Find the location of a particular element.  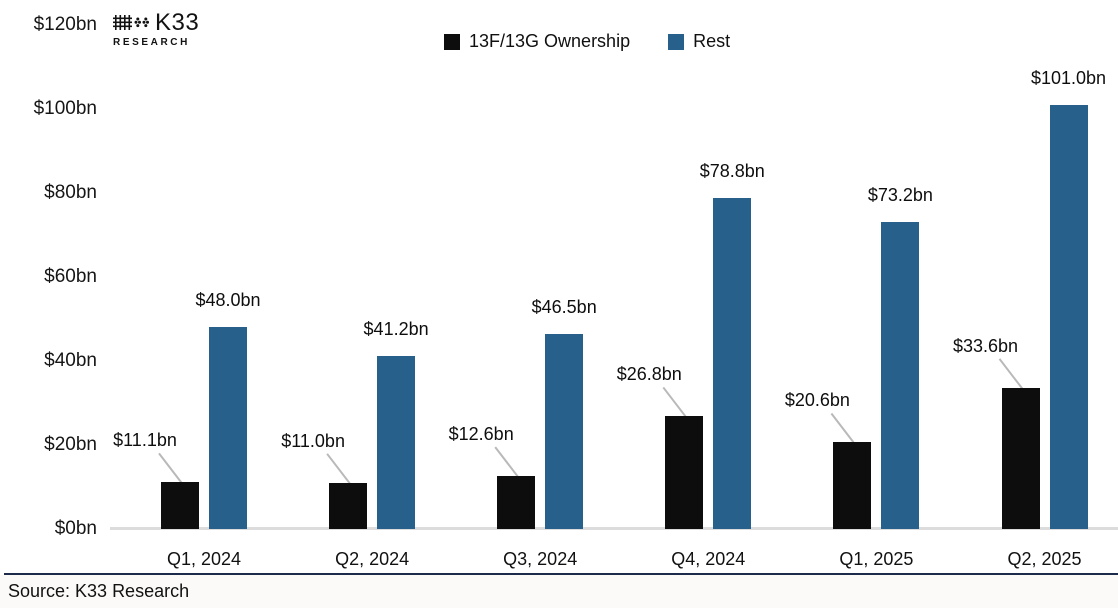

y-axis-tick-label: $100bn is located at coordinates (65, 108).